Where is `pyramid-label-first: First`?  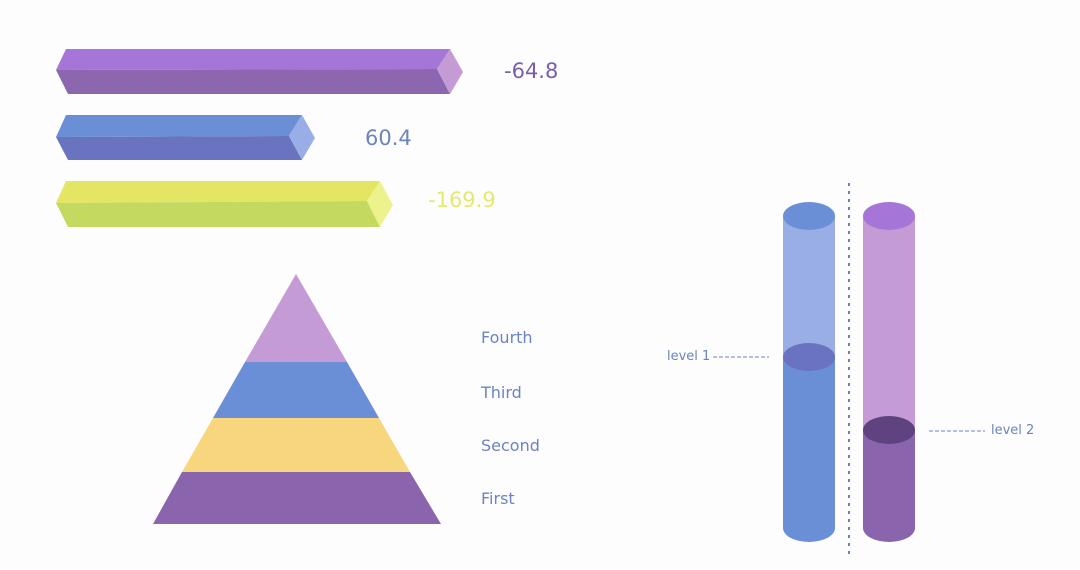 pyramid-label-first: First is located at coordinates (498, 498).